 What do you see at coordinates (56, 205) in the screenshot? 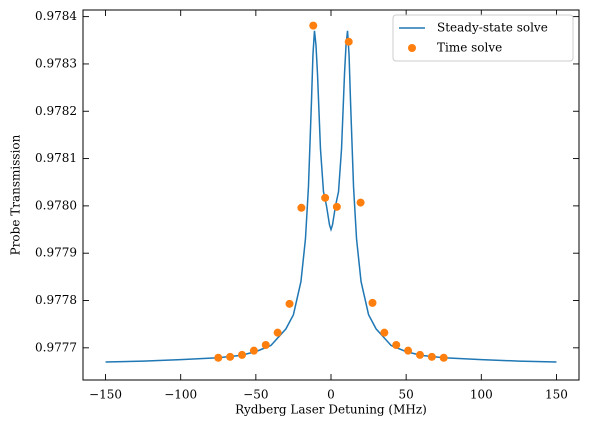
I see `y-tick-label: 0.9780` at bounding box center [56, 205].